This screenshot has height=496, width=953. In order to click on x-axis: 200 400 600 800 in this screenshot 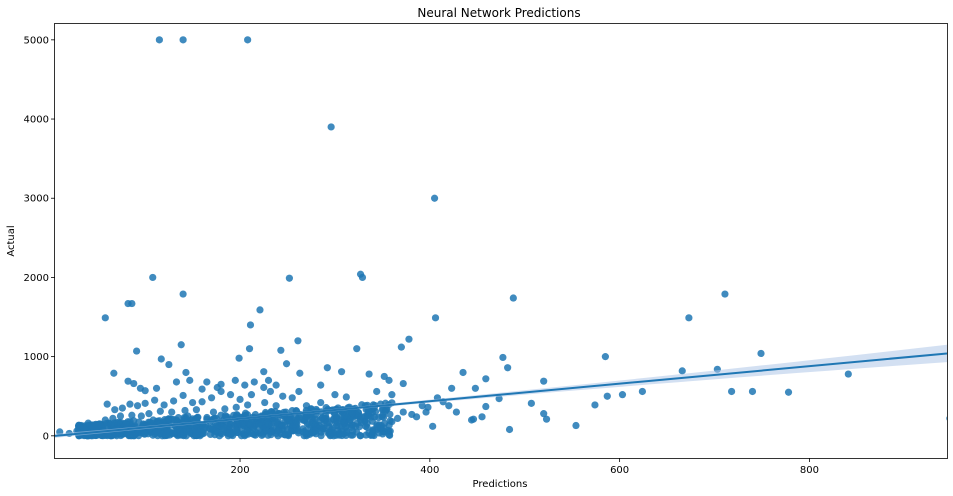, I will do `click(524, 467)`.